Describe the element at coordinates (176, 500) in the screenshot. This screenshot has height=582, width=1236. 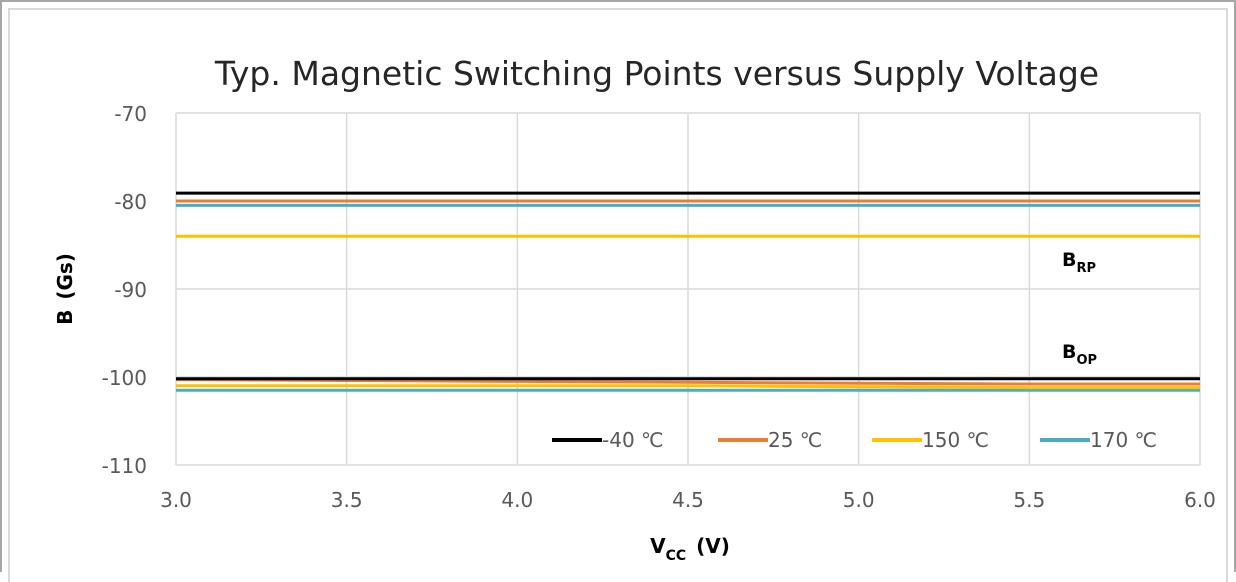
I see `x-tick-label: 3.0` at that location.